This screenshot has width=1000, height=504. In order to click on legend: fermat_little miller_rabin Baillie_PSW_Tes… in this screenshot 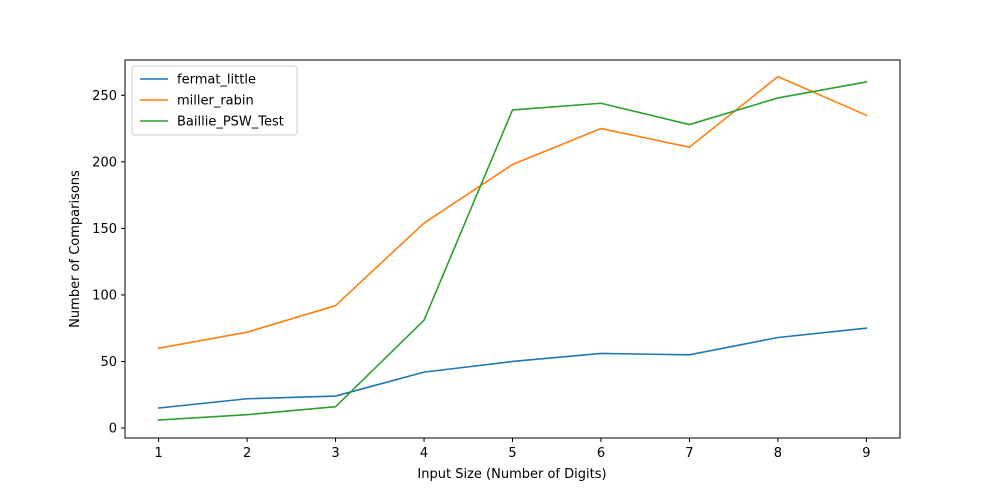, I will do `click(214, 100)`.